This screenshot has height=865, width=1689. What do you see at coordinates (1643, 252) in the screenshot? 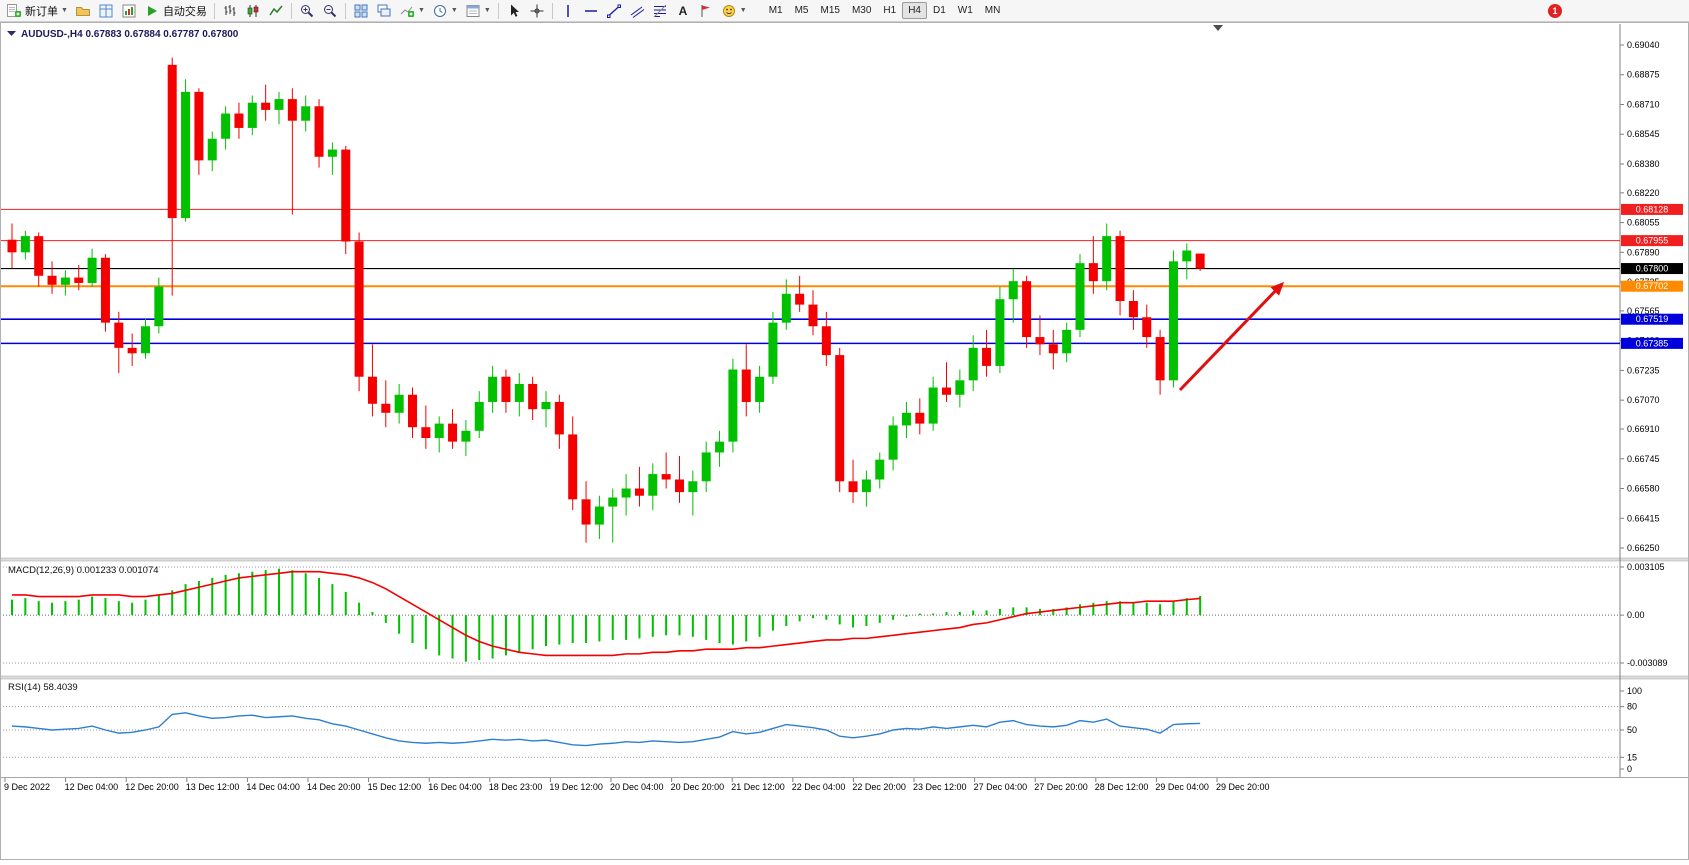
I see `price-axis-label: 0.67890` at bounding box center [1643, 252].